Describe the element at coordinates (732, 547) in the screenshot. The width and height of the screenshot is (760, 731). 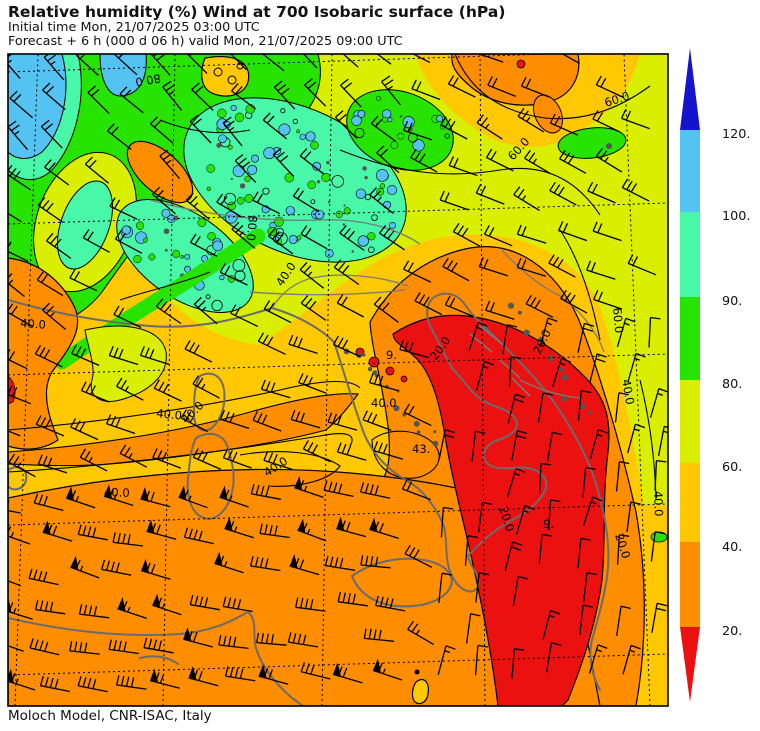
I see `colorbar-tick-label: 40.` at that location.